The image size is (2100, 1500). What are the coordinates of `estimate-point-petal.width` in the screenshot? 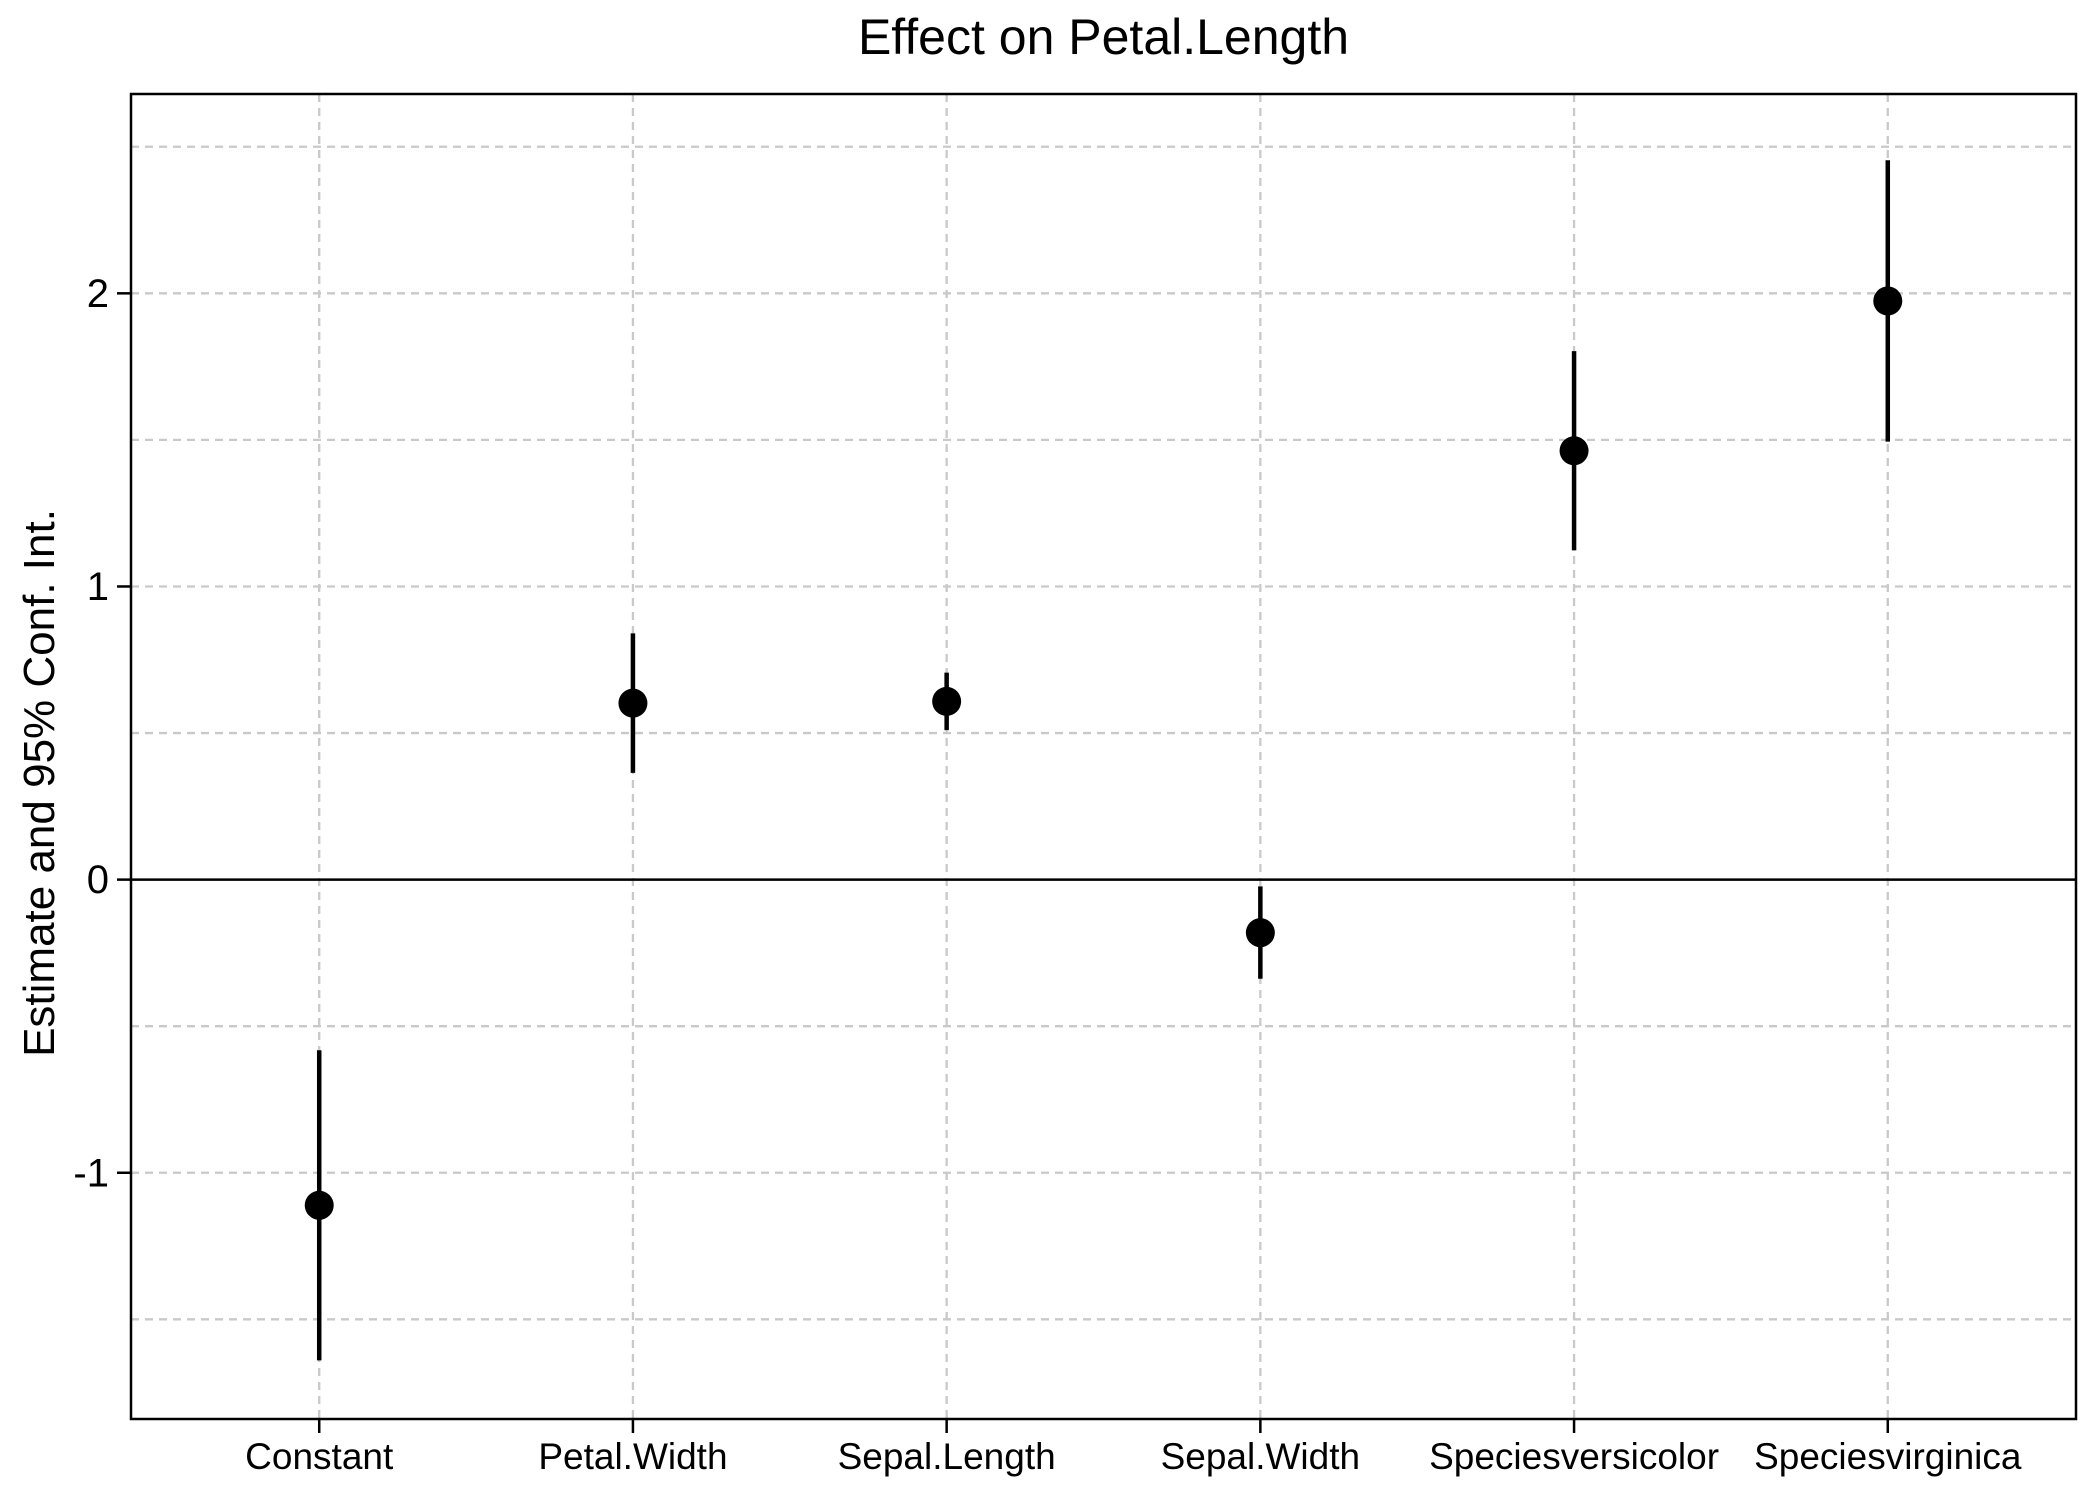 It's located at (633, 703).